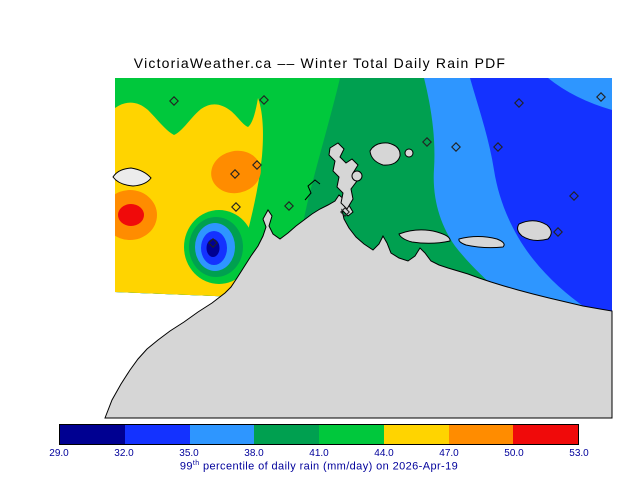 The width and height of the screenshot is (640, 480). Describe the element at coordinates (449, 453) in the screenshot. I see `colorbar-tick-label: 47.0` at that location.